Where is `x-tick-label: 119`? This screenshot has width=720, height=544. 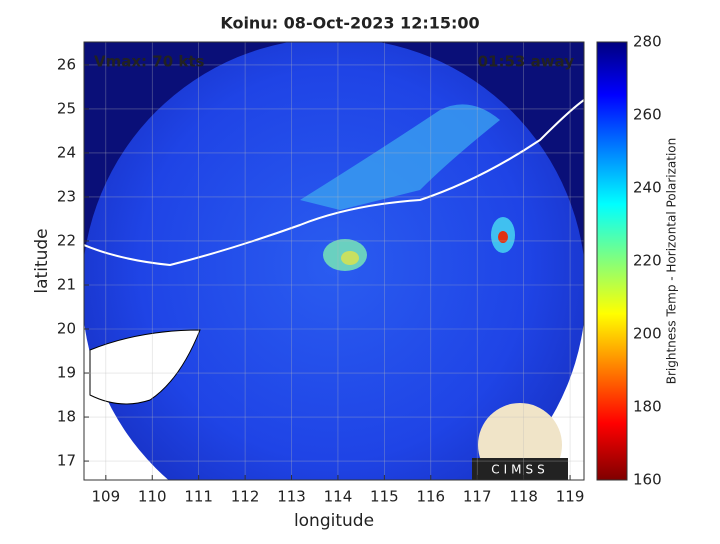
x-tick-label: 119 is located at coordinates (570, 497).